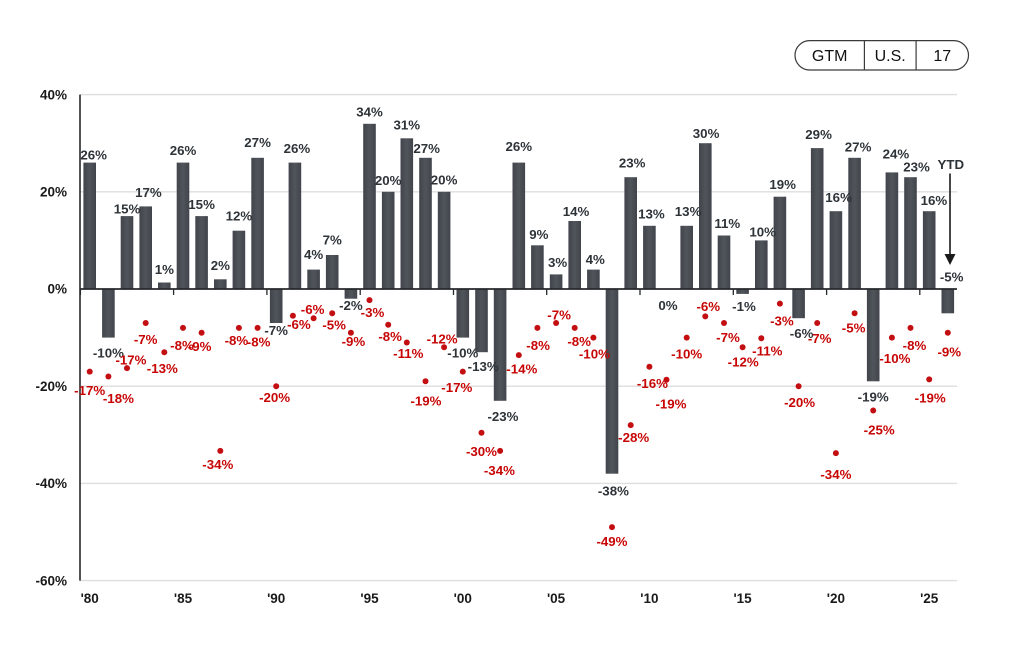  What do you see at coordinates (164, 269) in the screenshot?
I see `svg-text: 1%` at bounding box center [164, 269].